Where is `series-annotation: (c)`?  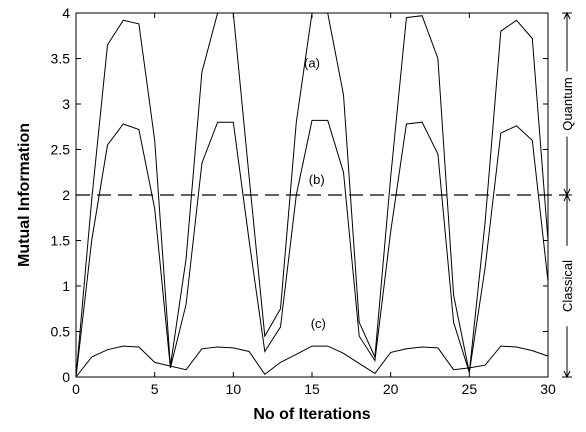
series-annotation: (c) is located at coordinates (318, 323).